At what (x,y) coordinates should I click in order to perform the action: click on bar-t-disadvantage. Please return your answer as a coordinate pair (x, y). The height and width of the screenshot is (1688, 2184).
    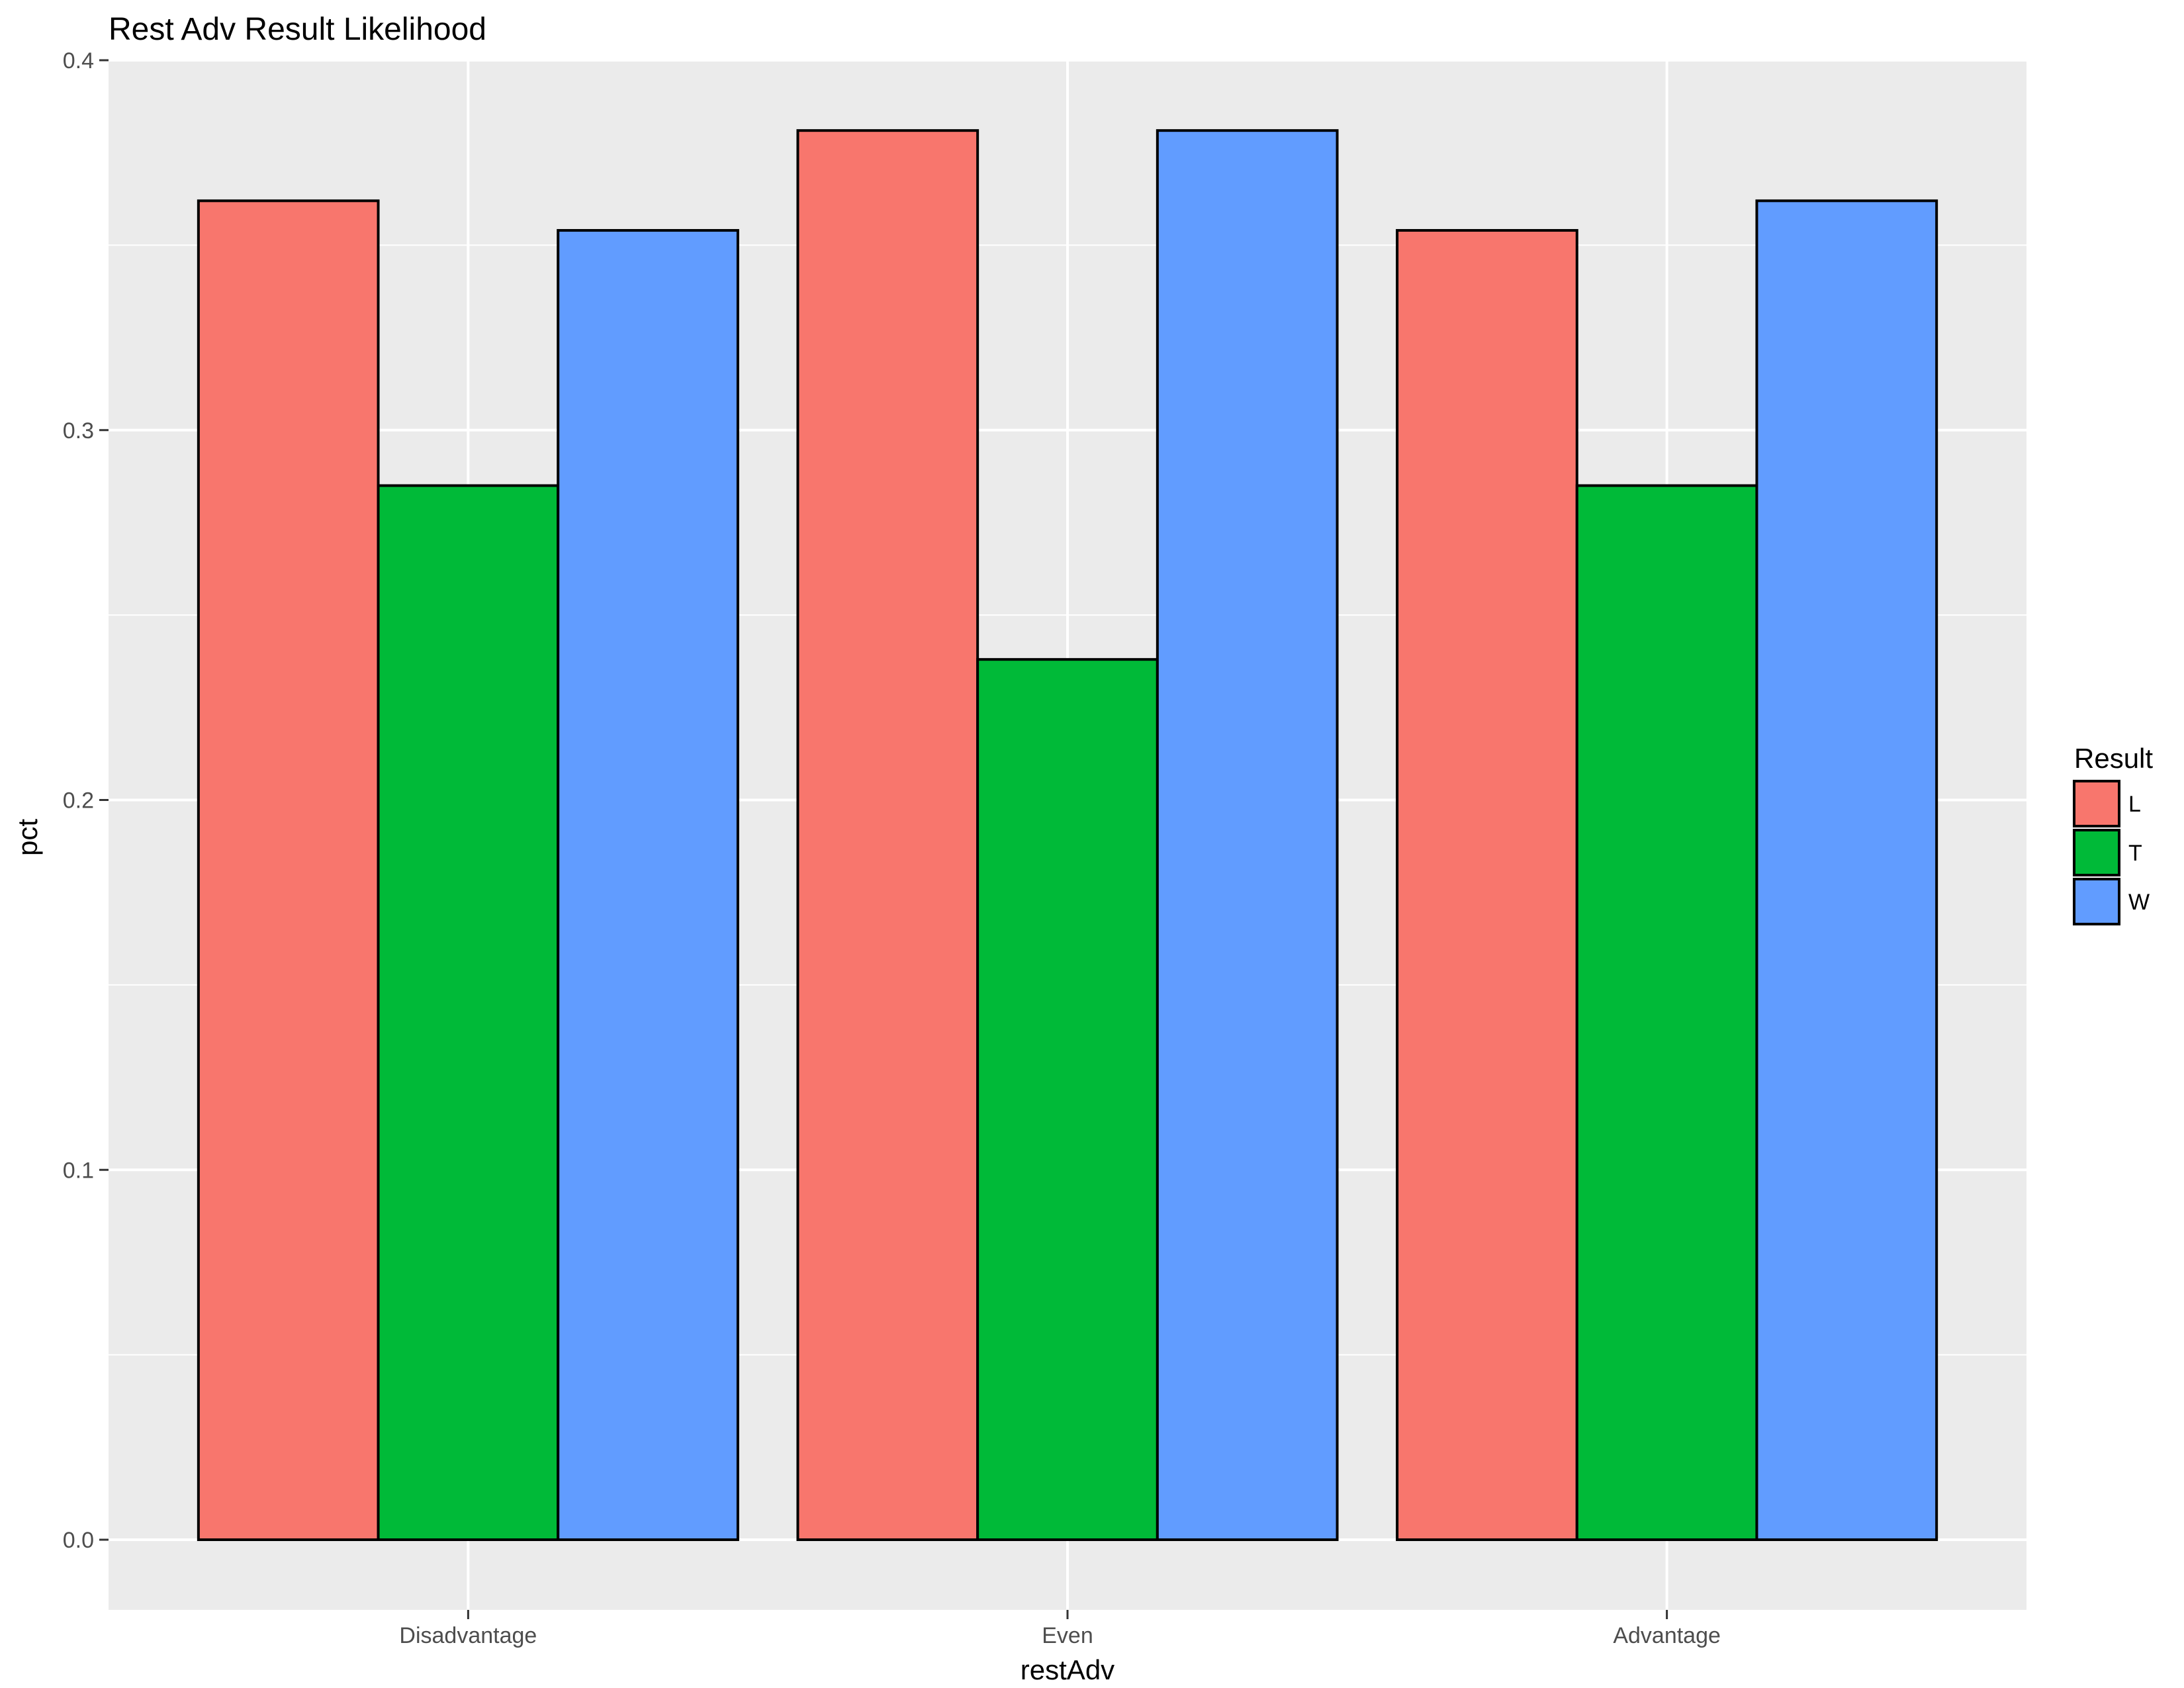
    Looking at the image, I should click on (469, 1012).